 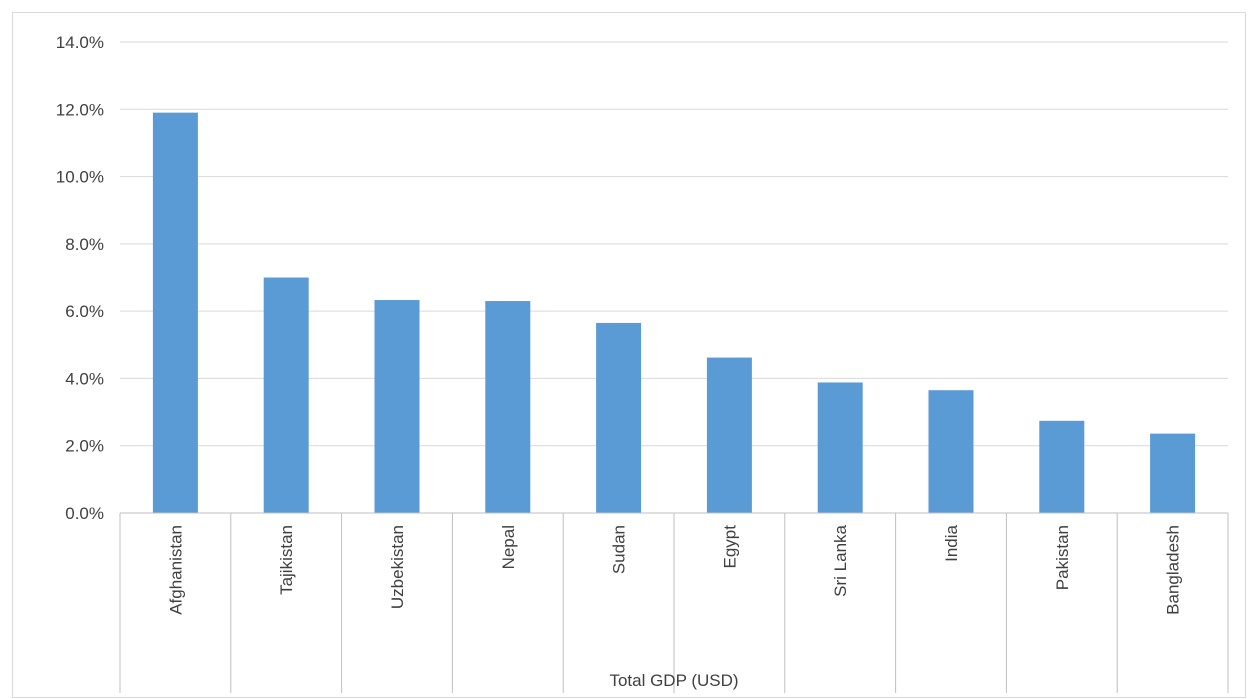 I want to click on x-tick-label: Uzbekistan, so click(x=397, y=567).